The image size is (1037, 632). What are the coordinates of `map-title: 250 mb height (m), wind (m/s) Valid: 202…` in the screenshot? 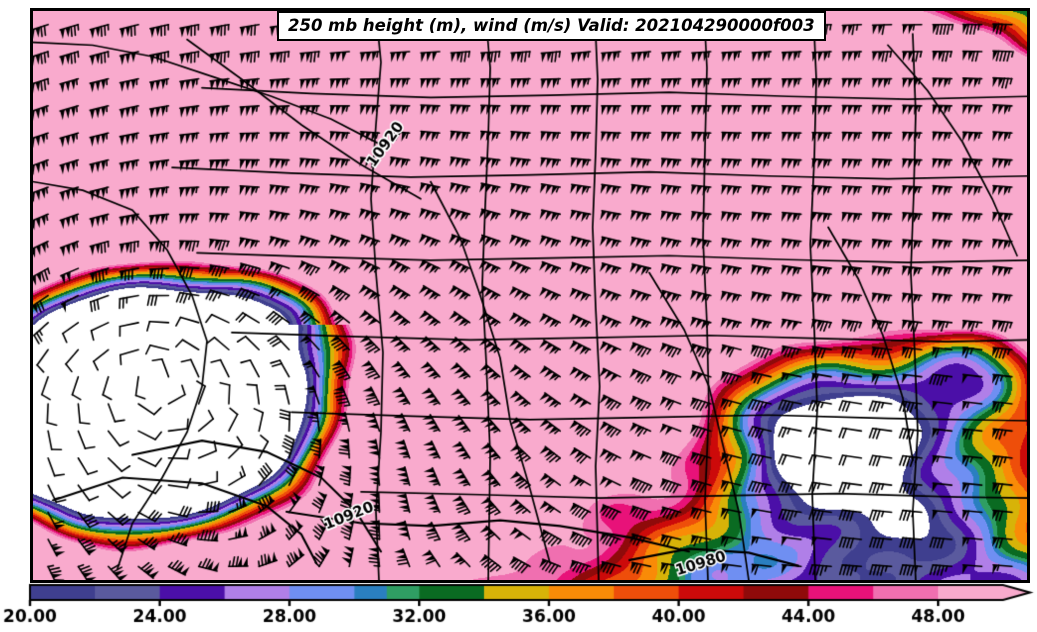 It's located at (551, 26).